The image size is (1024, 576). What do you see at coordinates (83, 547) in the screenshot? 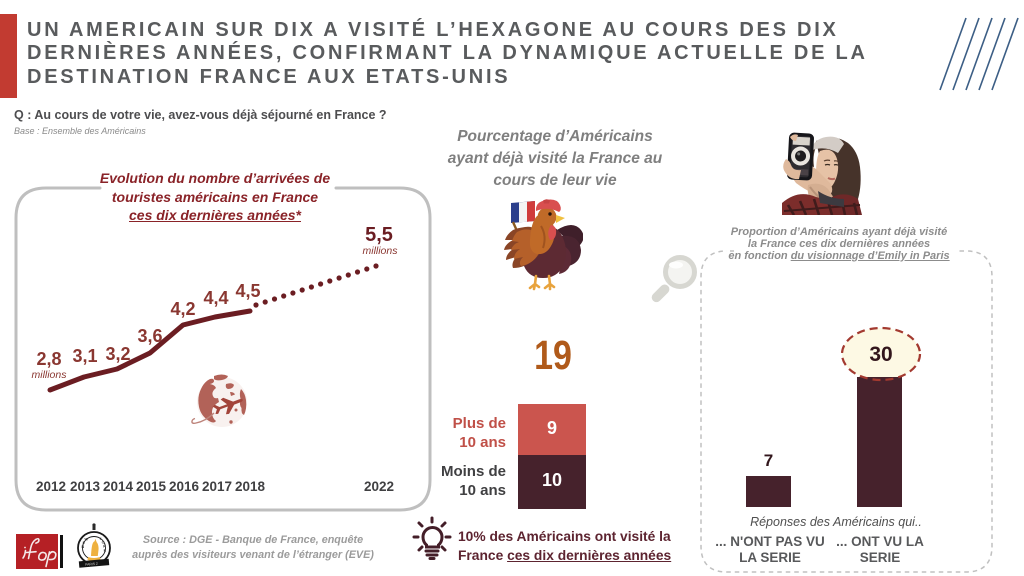
I see `svg-text: N` at bounding box center [83, 547].